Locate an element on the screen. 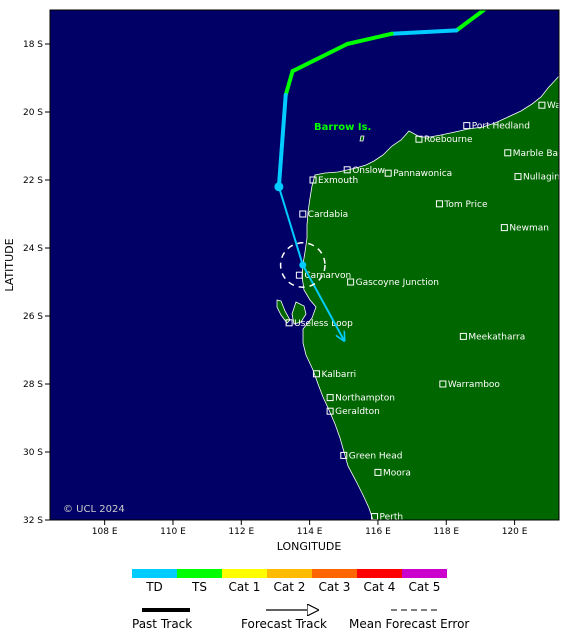  barrow-island-label: Barrow Is. is located at coordinates (342, 127).